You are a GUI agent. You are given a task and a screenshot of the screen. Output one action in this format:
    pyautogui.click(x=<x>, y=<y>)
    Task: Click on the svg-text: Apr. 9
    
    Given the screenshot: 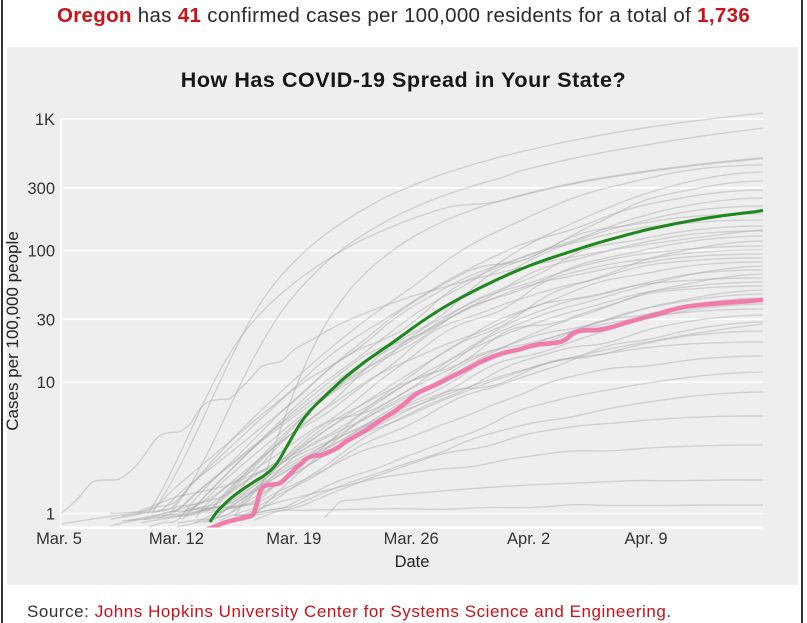 What is the action you would take?
    pyautogui.click(x=645, y=539)
    